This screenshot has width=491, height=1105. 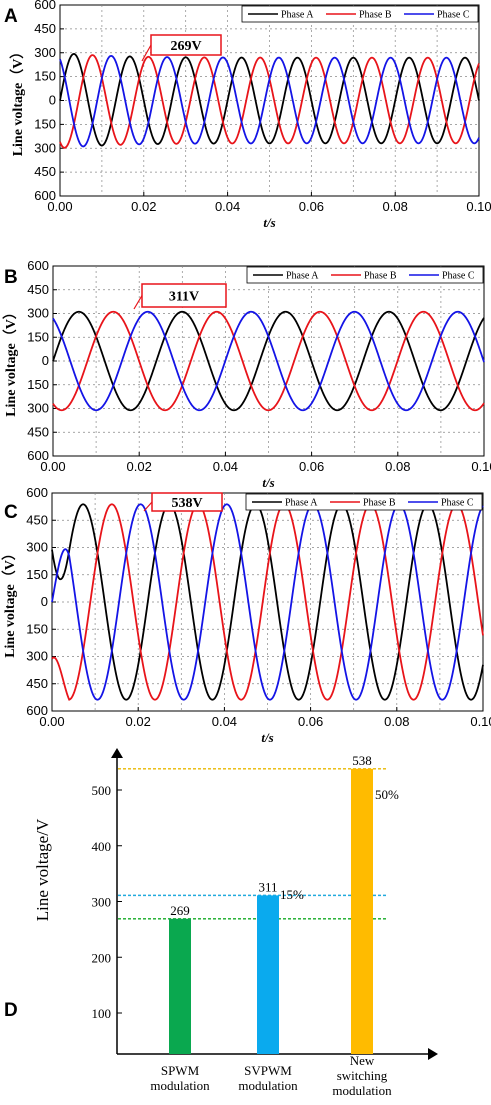 I want to click on improvement-label: 50%, so click(x=387, y=794).